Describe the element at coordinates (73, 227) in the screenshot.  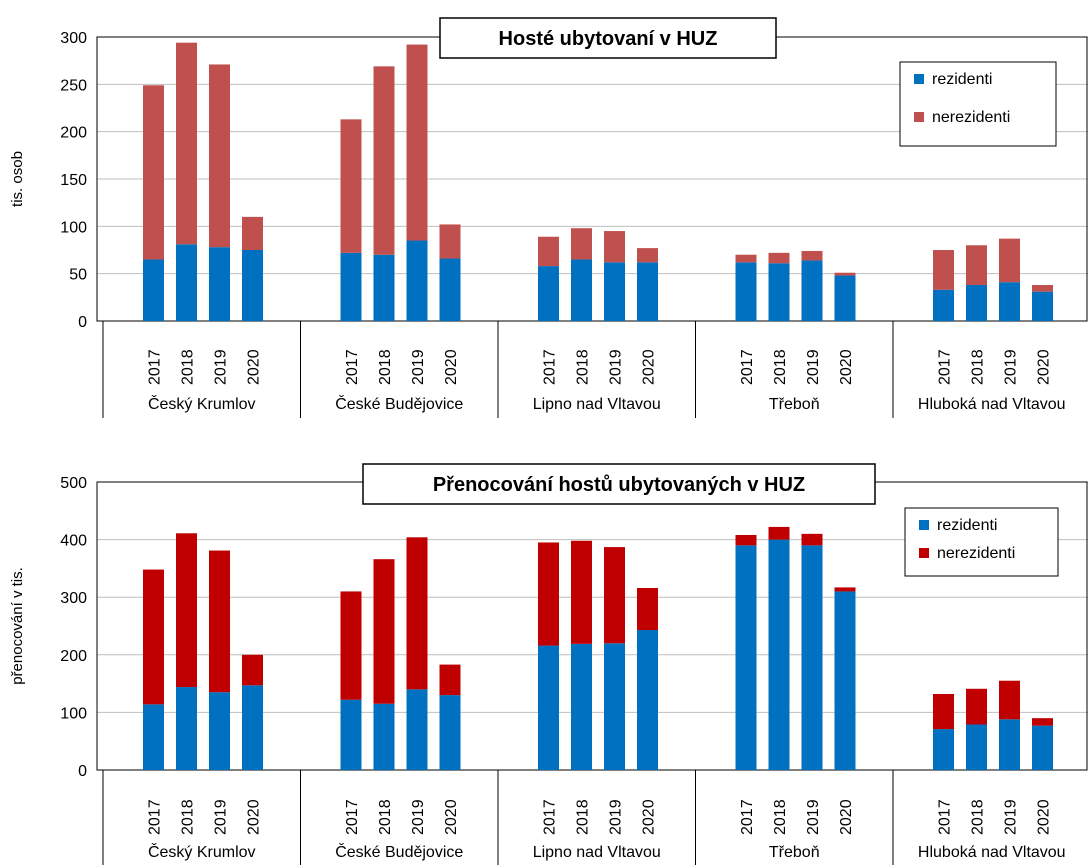
I see `y-tick-label: 100` at that location.